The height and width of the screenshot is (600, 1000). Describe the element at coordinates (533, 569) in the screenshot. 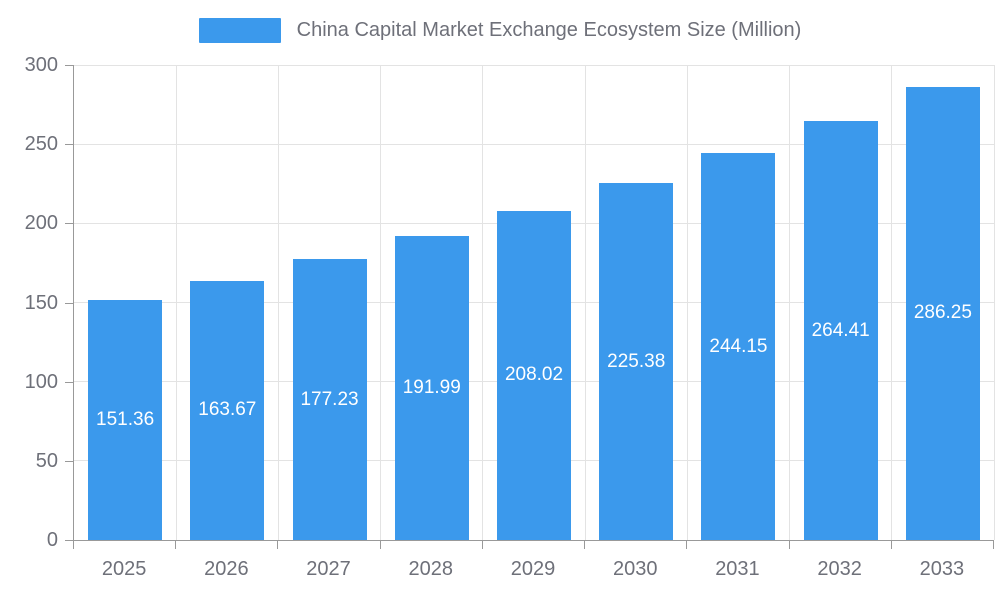

I see `x-axis-label: 2029` at that location.